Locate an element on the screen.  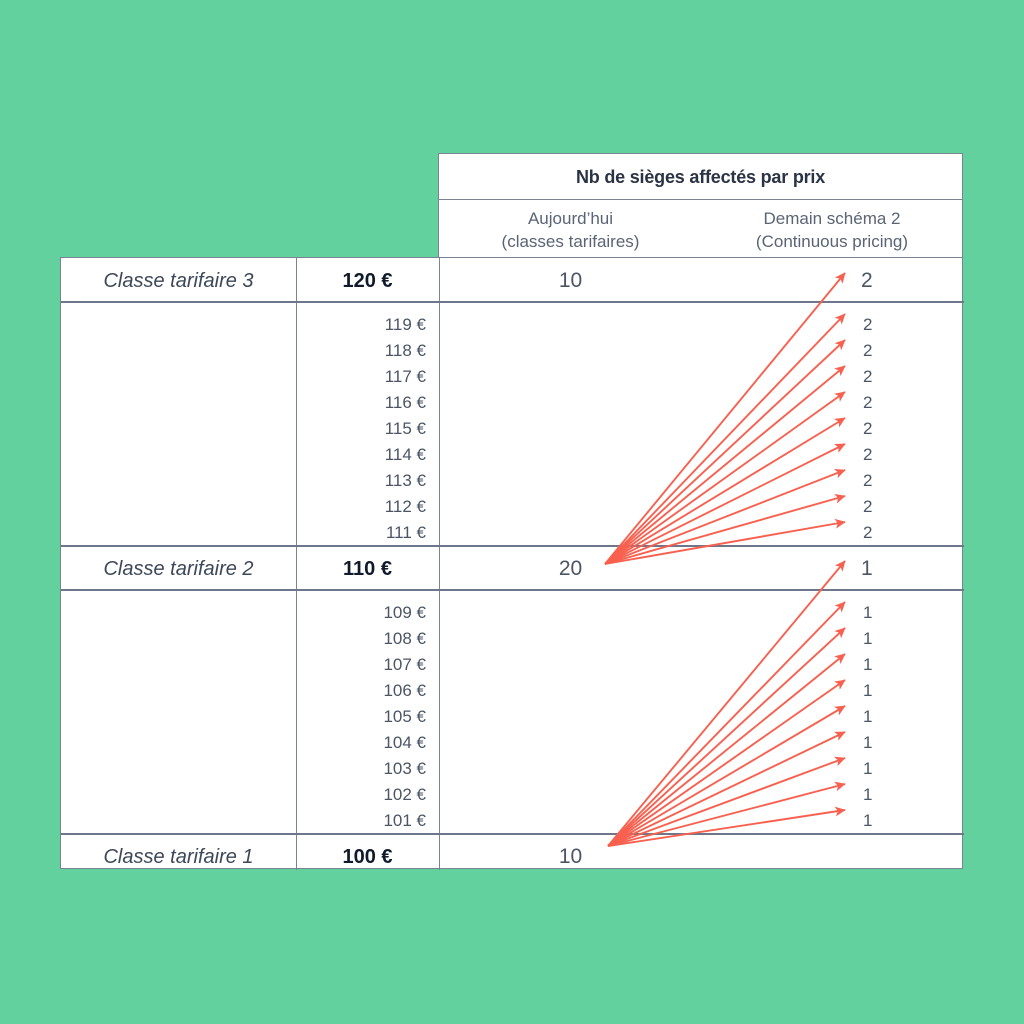
ladder-price-lower: 101 € is located at coordinates (404, 820).